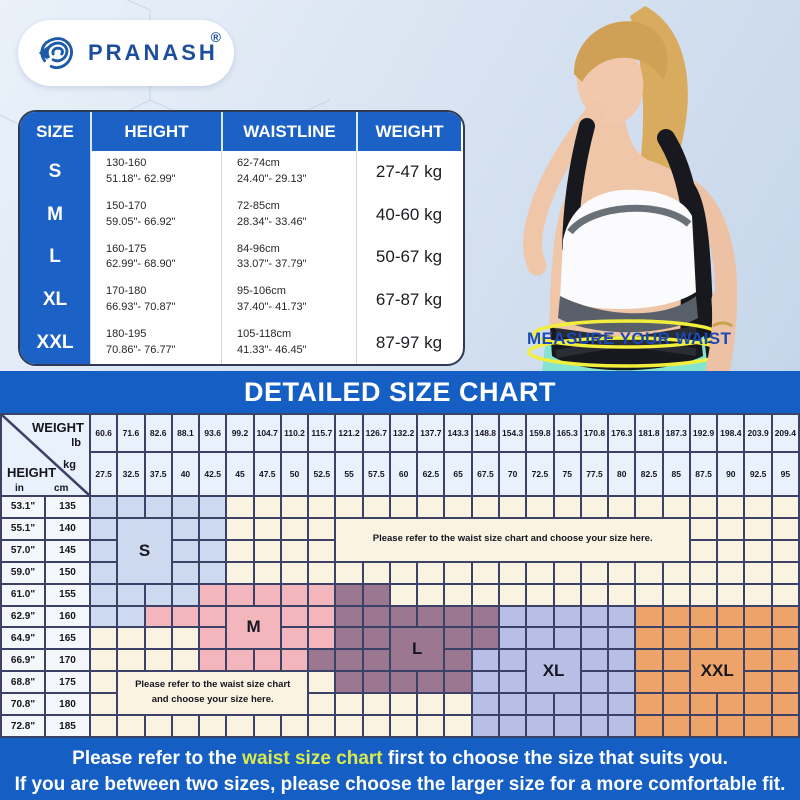  I want to click on size-region-label-xl: XL, so click(553, 671).